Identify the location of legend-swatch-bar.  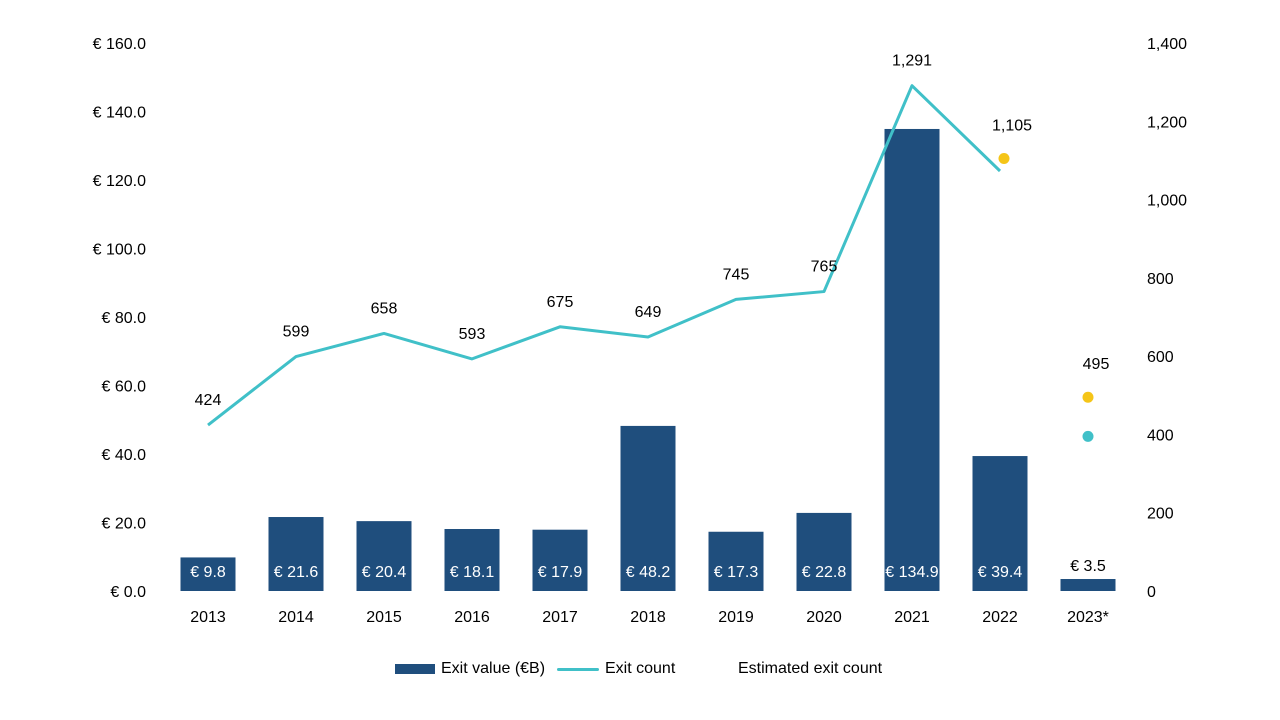
(415, 669).